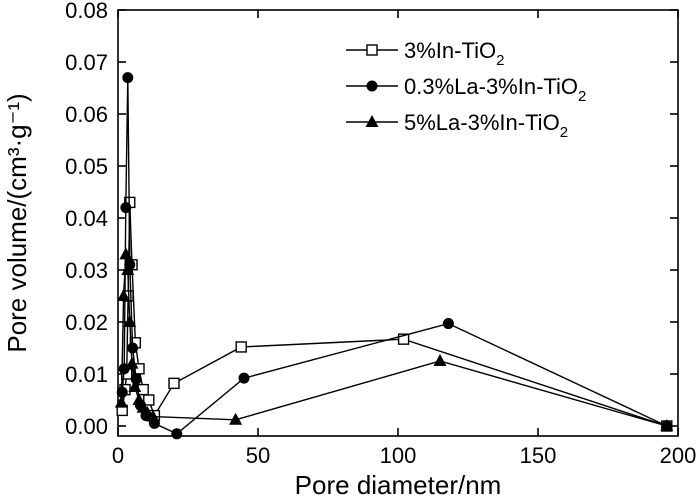 The width and height of the screenshot is (700, 501). I want to click on y-tick-label: 0.05, so click(86, 166).